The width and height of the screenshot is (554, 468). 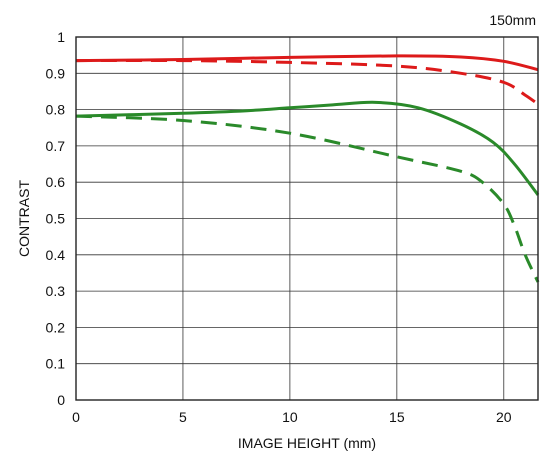 What do you see at coordinates (56, 255) in the screenshot?
I see `y-tick-label: 0.4` at bounding box center [56, 255].